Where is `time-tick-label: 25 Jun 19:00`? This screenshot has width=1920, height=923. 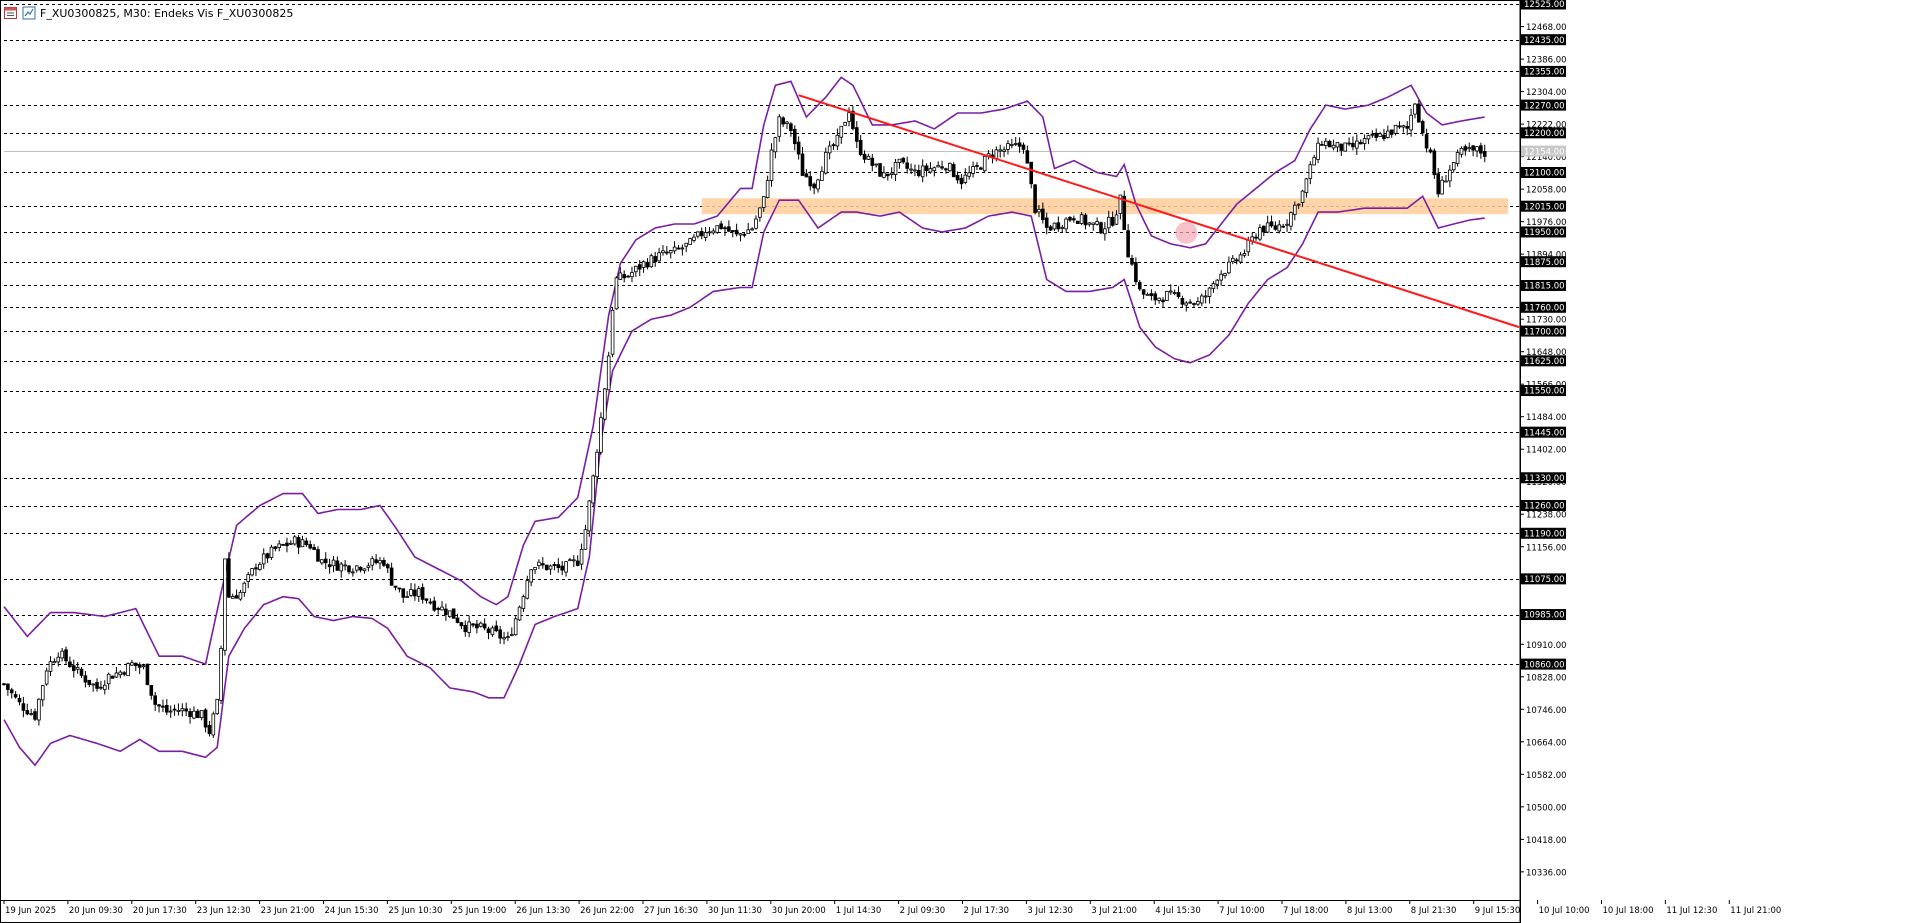
time-tick-label: 25 Jun 19:00 is located at coordinates (479, 911).